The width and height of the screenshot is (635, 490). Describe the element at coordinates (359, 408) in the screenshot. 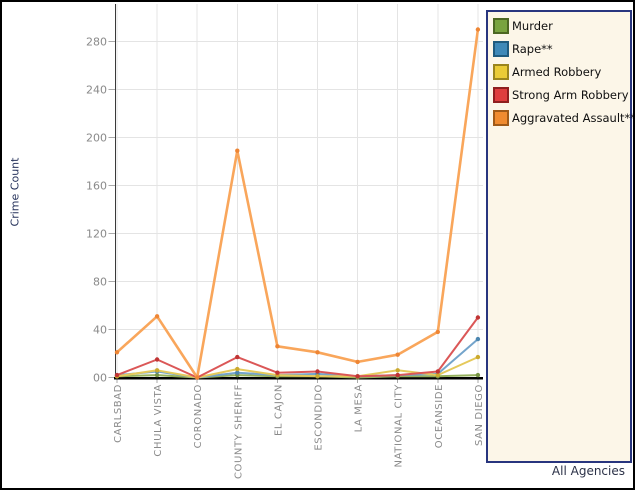

I see `x-category-label: LA MESA` at that location.